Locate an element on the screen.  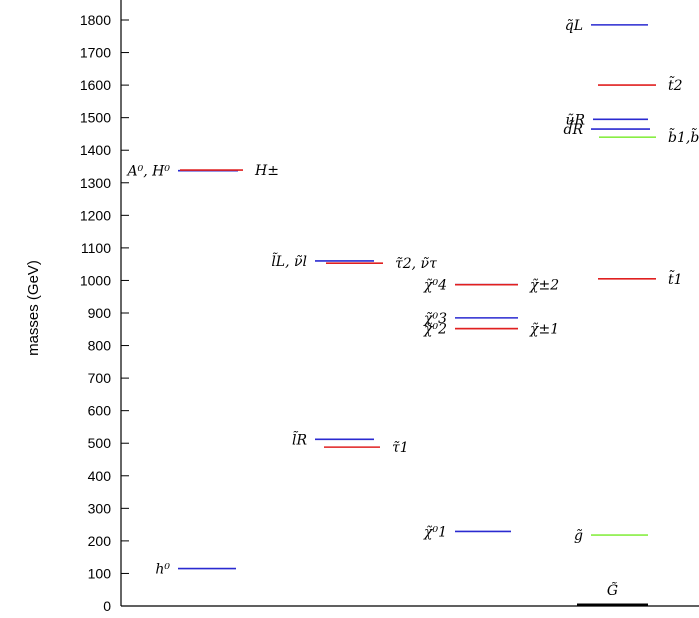
y-tick-label: 400 is located at coordinates (100, 476).